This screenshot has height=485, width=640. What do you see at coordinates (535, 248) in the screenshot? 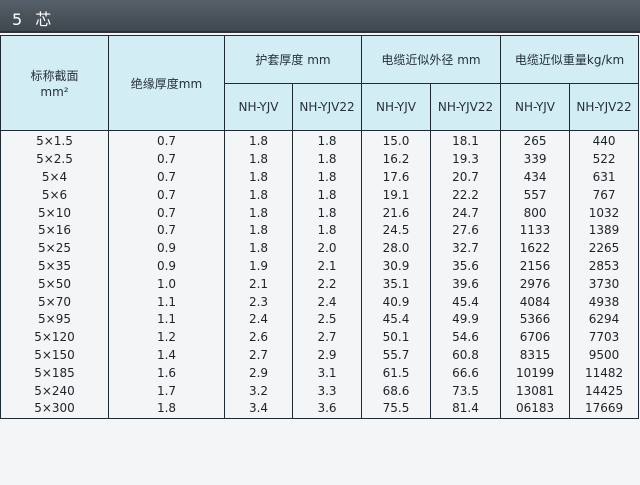
I see `cell-weight-yjv: 1622` at bounding box center [535, 248].